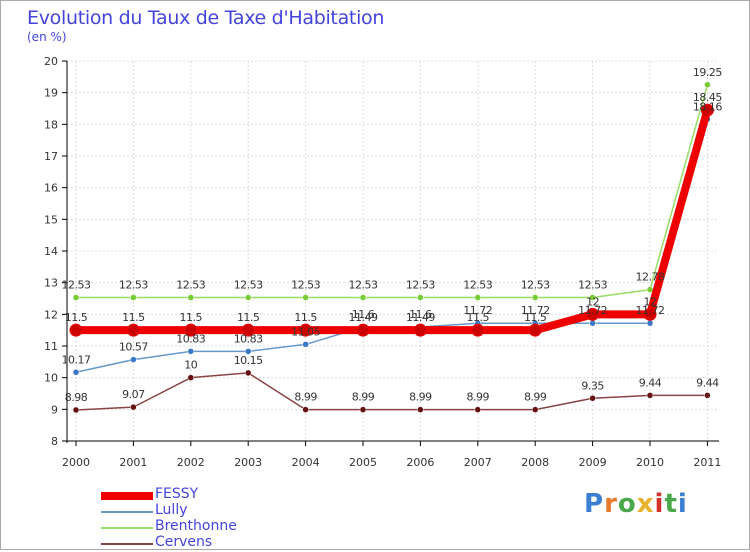  I want to click on data-label-lully-2008: 11.72, so click(535, 310).